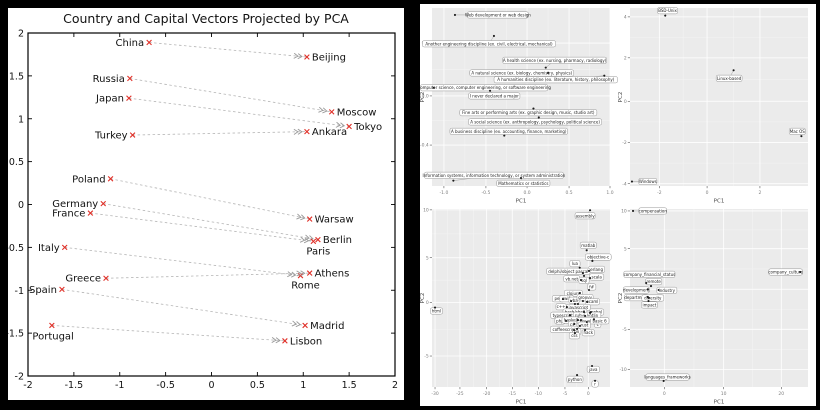  Describe the element at coordinates (21, 119) in the screenshot. I see `y-tick-label: 1` at that location.